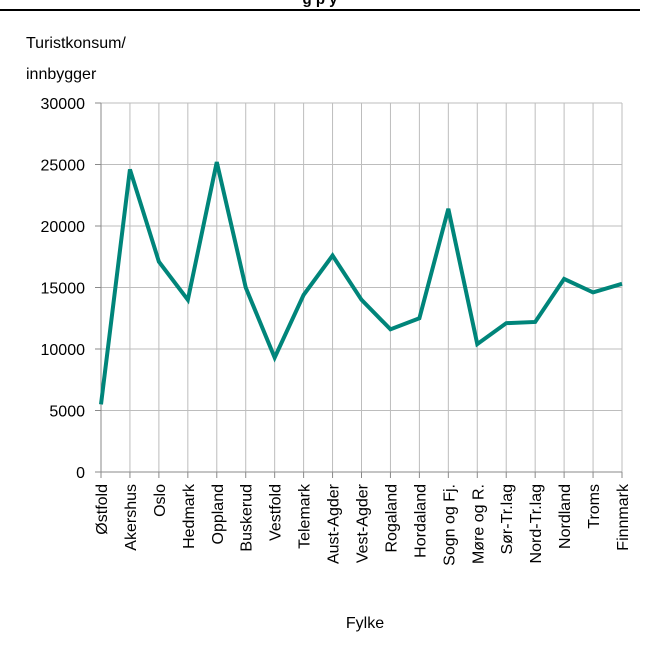 The width and height of the screenshot is (657, 650). I want to click on y-tick-label-10000: 10000, so click(63, 350).